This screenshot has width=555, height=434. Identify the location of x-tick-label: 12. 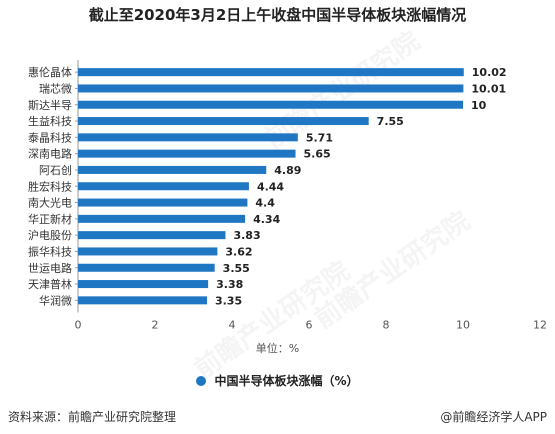
(540, 325).